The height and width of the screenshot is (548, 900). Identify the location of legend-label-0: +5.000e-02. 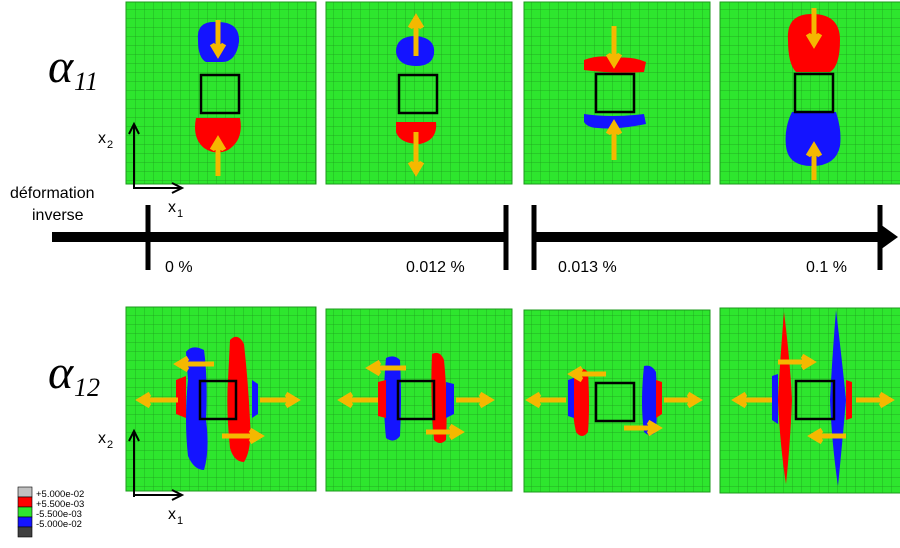
(60, 494).